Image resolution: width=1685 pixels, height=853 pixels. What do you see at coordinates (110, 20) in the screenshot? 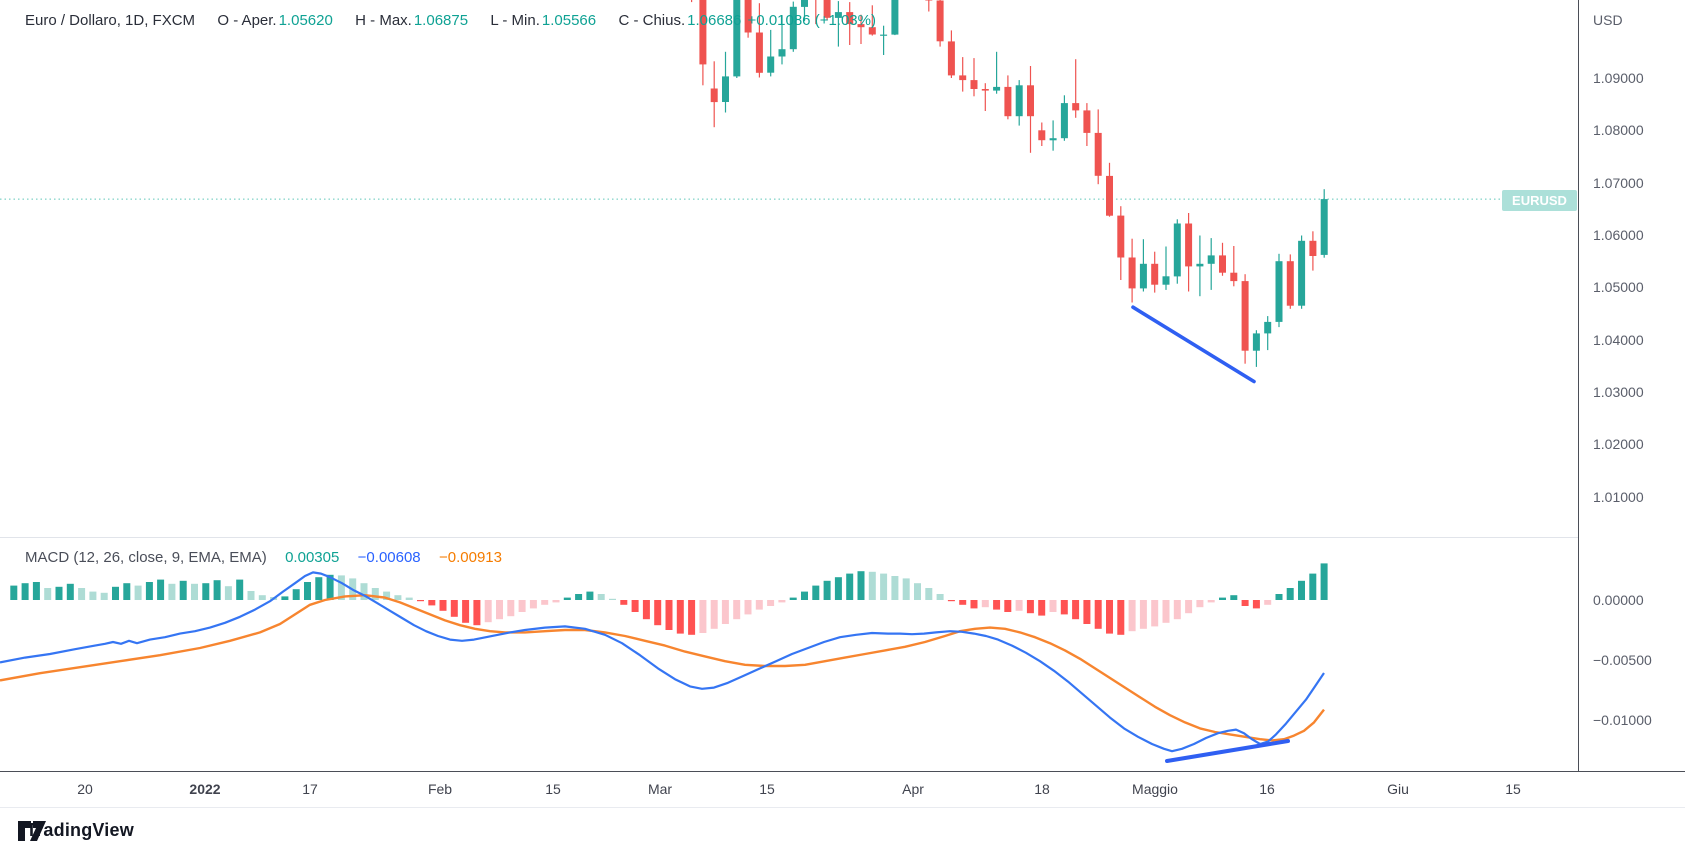
I see `symbol-title: Euro / Dollaro, 1D, FXCM` at bounding box center [110, 20].